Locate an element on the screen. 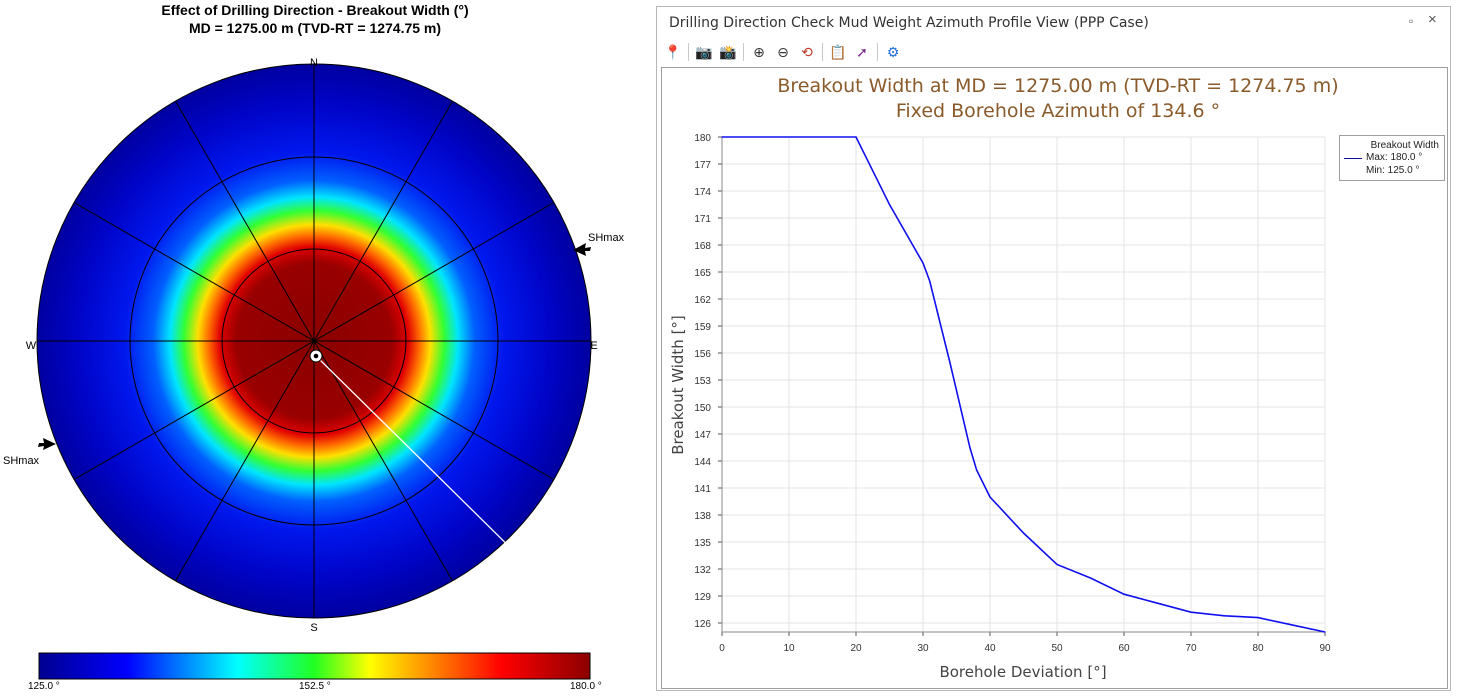 This screenshot has width=1458, height=696. x-tick-label: 70 is located at coordinates (1191, 648).